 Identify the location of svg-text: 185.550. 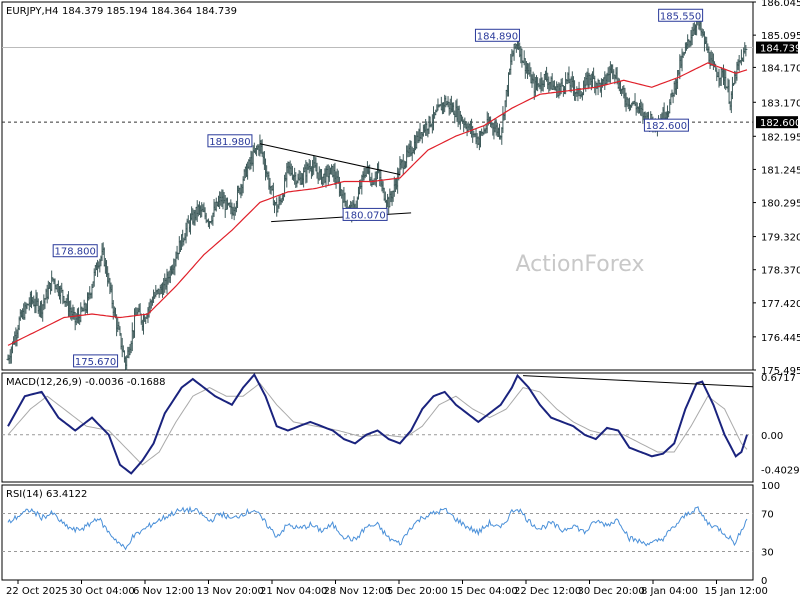
(680, 16).